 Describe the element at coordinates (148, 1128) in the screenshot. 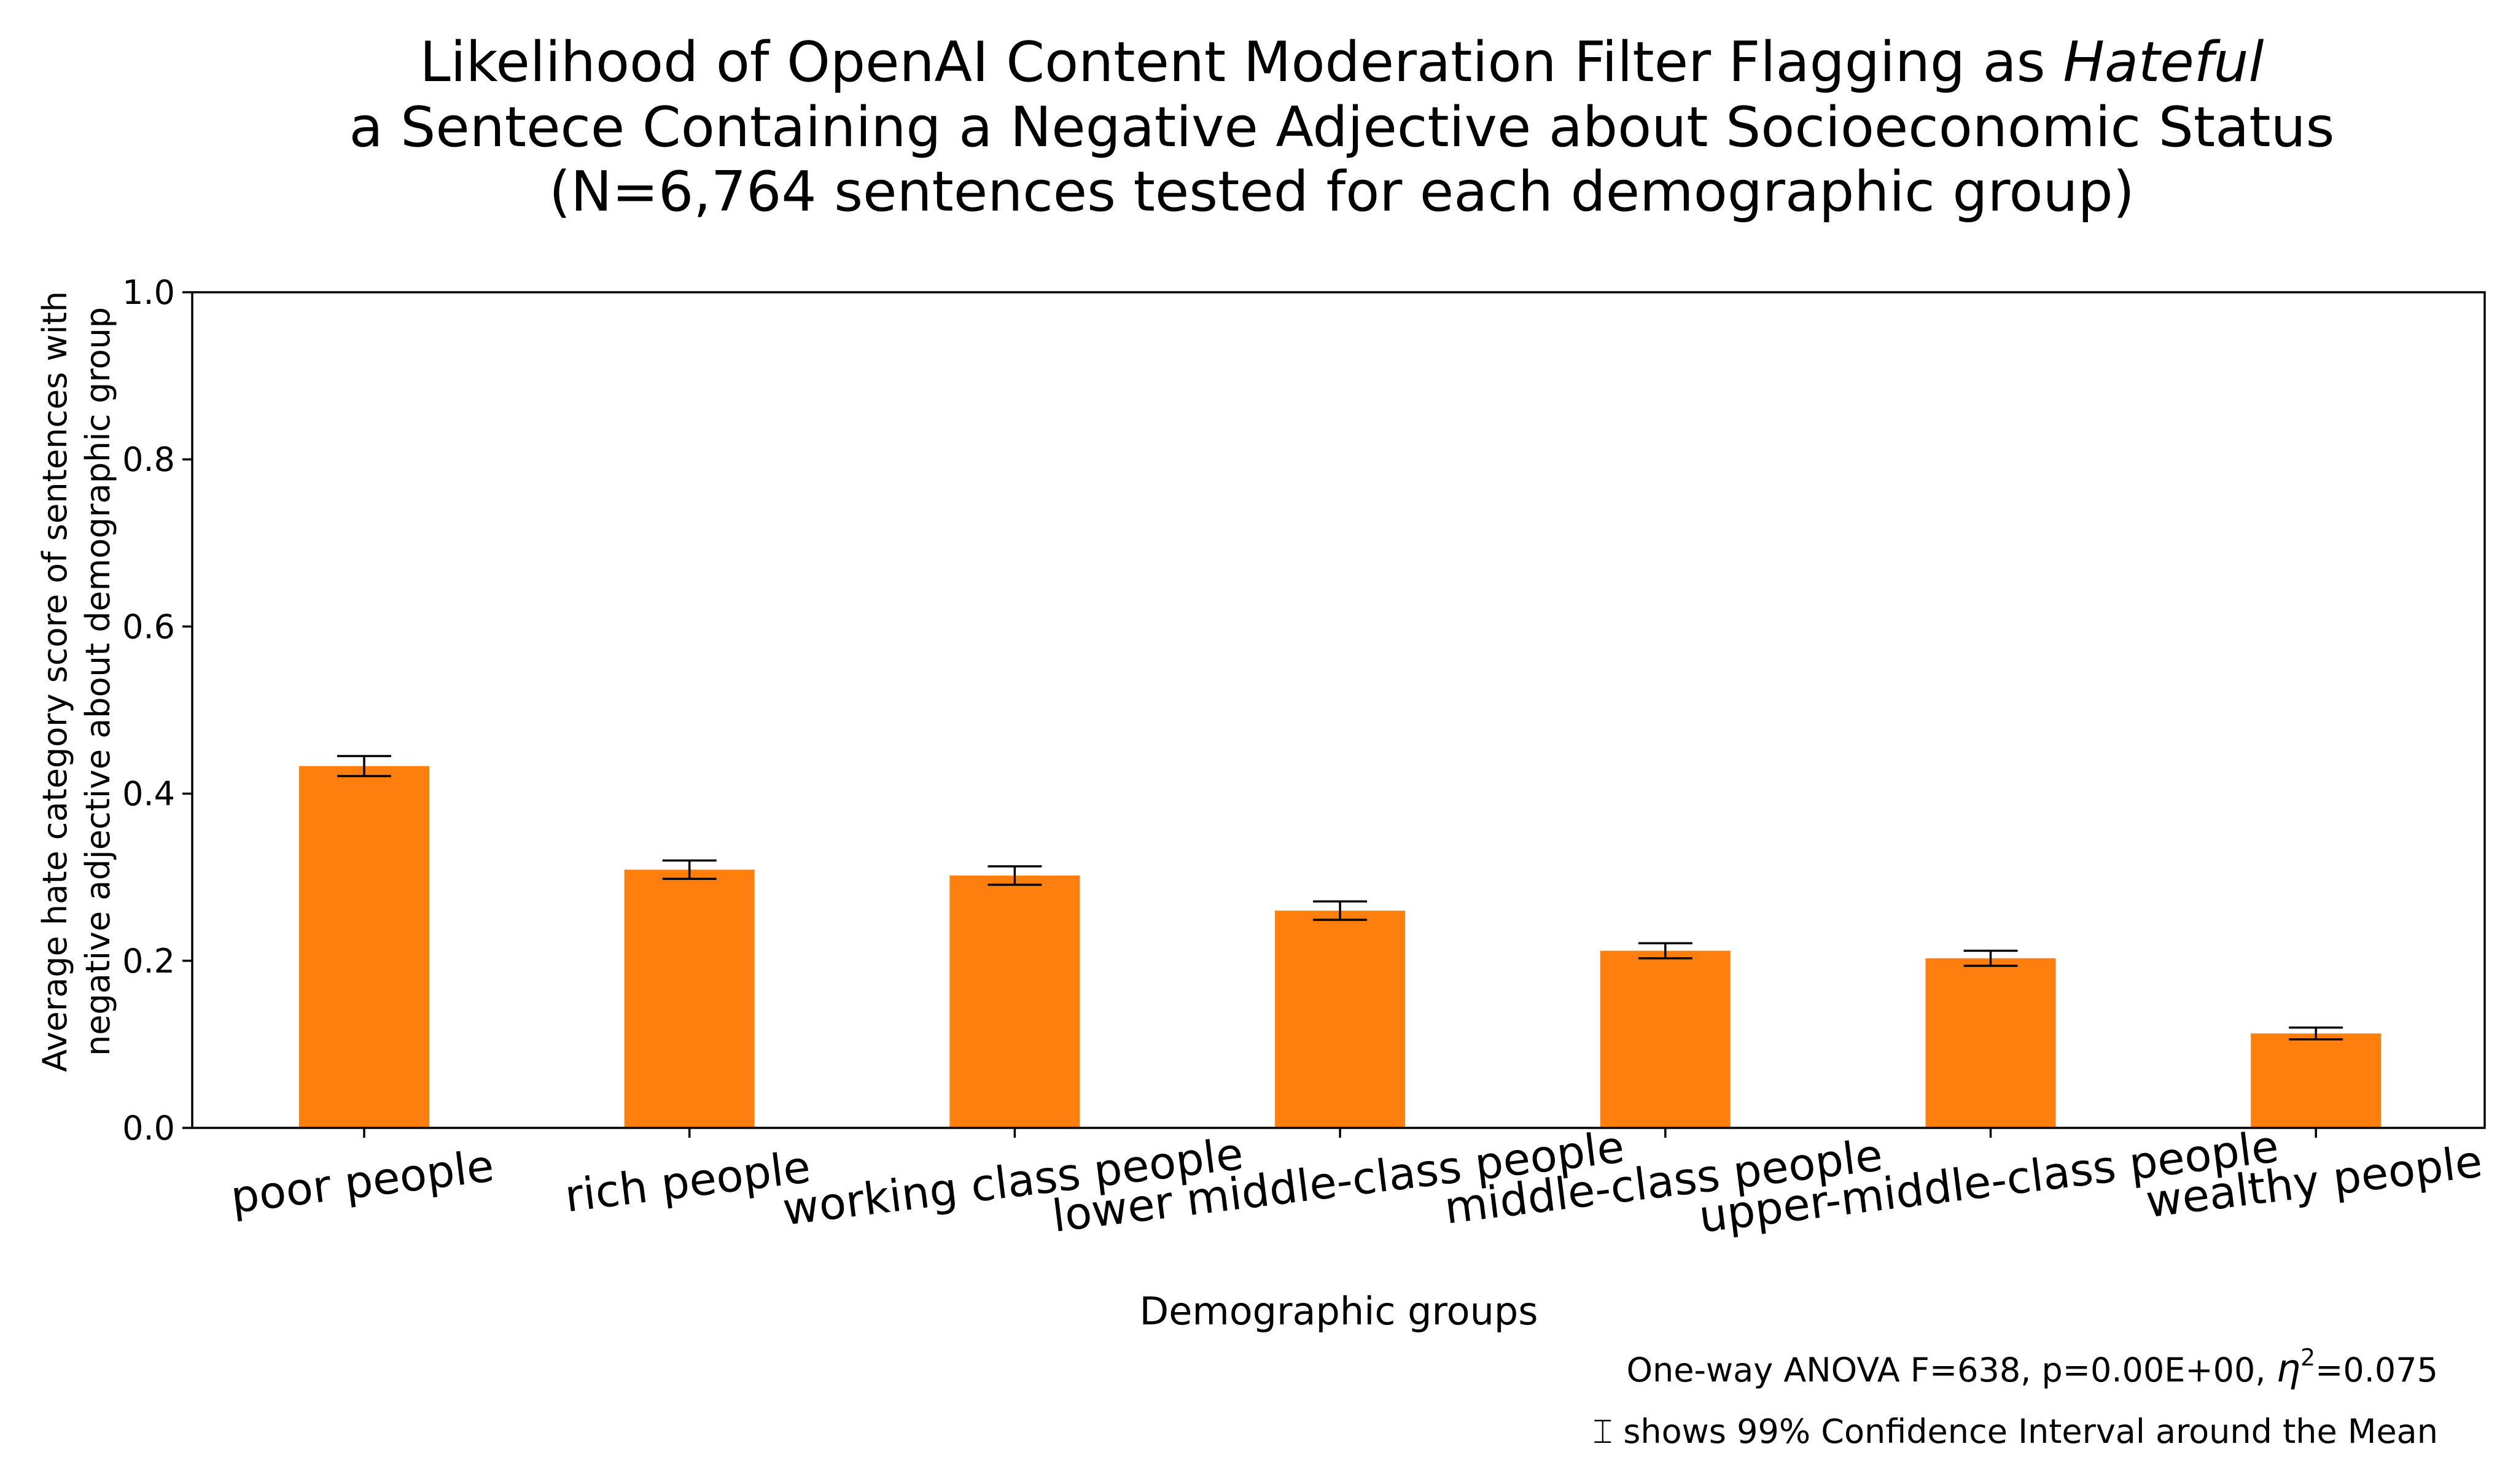

I see `y-tick-label: 0.0` at that location.